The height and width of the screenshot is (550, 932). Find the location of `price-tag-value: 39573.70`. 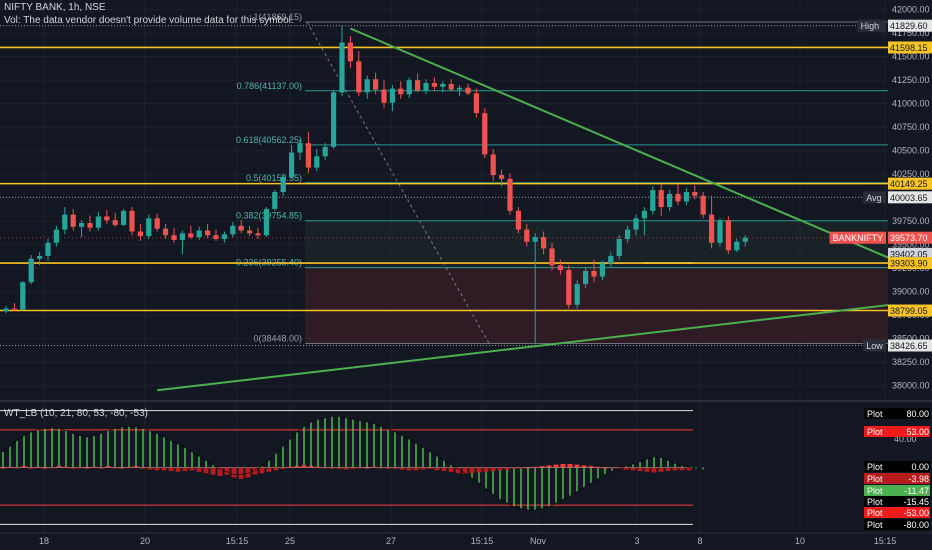

price-tag-value: 39573.70 is located at coordinates (909, 238).